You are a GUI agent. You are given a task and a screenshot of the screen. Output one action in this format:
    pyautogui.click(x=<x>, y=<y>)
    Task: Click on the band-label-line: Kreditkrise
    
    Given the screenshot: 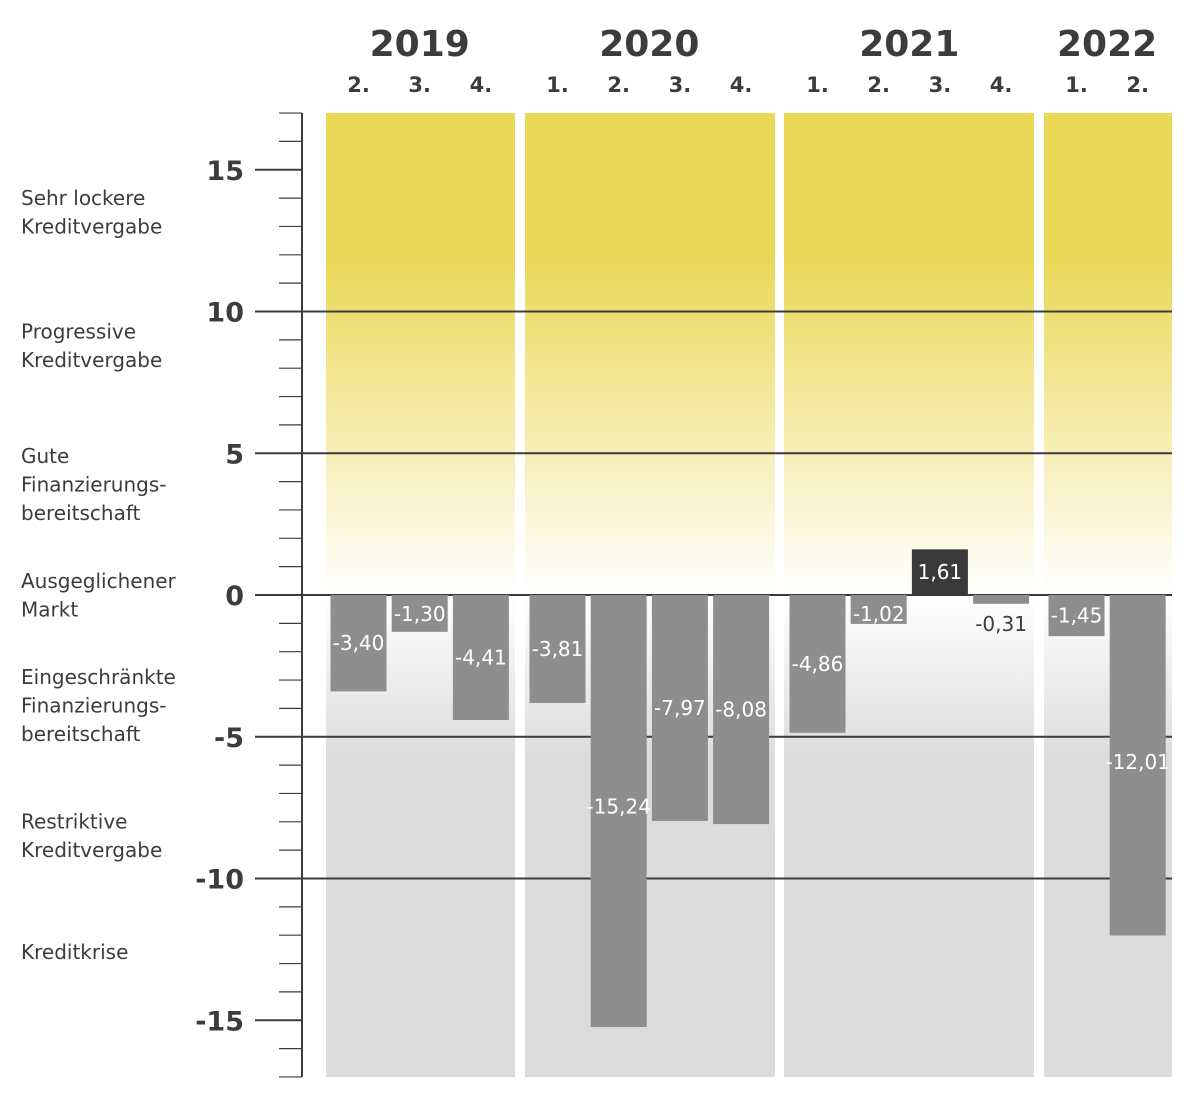 What is the action you would take?
    pyautogui.click(x=74, y=952)
    